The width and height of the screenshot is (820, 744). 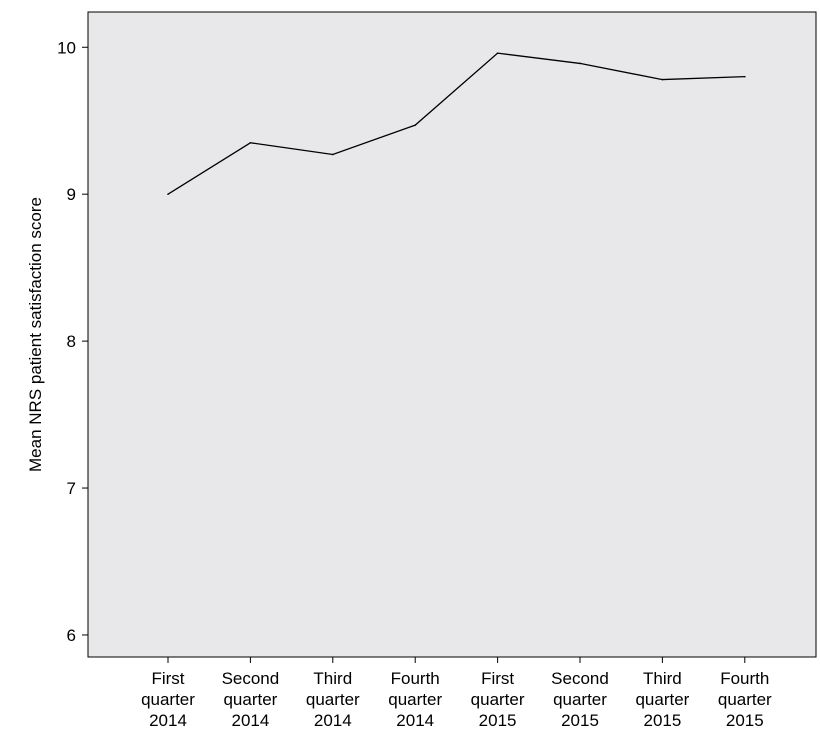 I want to click on series-group, so click(x=456, y=123).